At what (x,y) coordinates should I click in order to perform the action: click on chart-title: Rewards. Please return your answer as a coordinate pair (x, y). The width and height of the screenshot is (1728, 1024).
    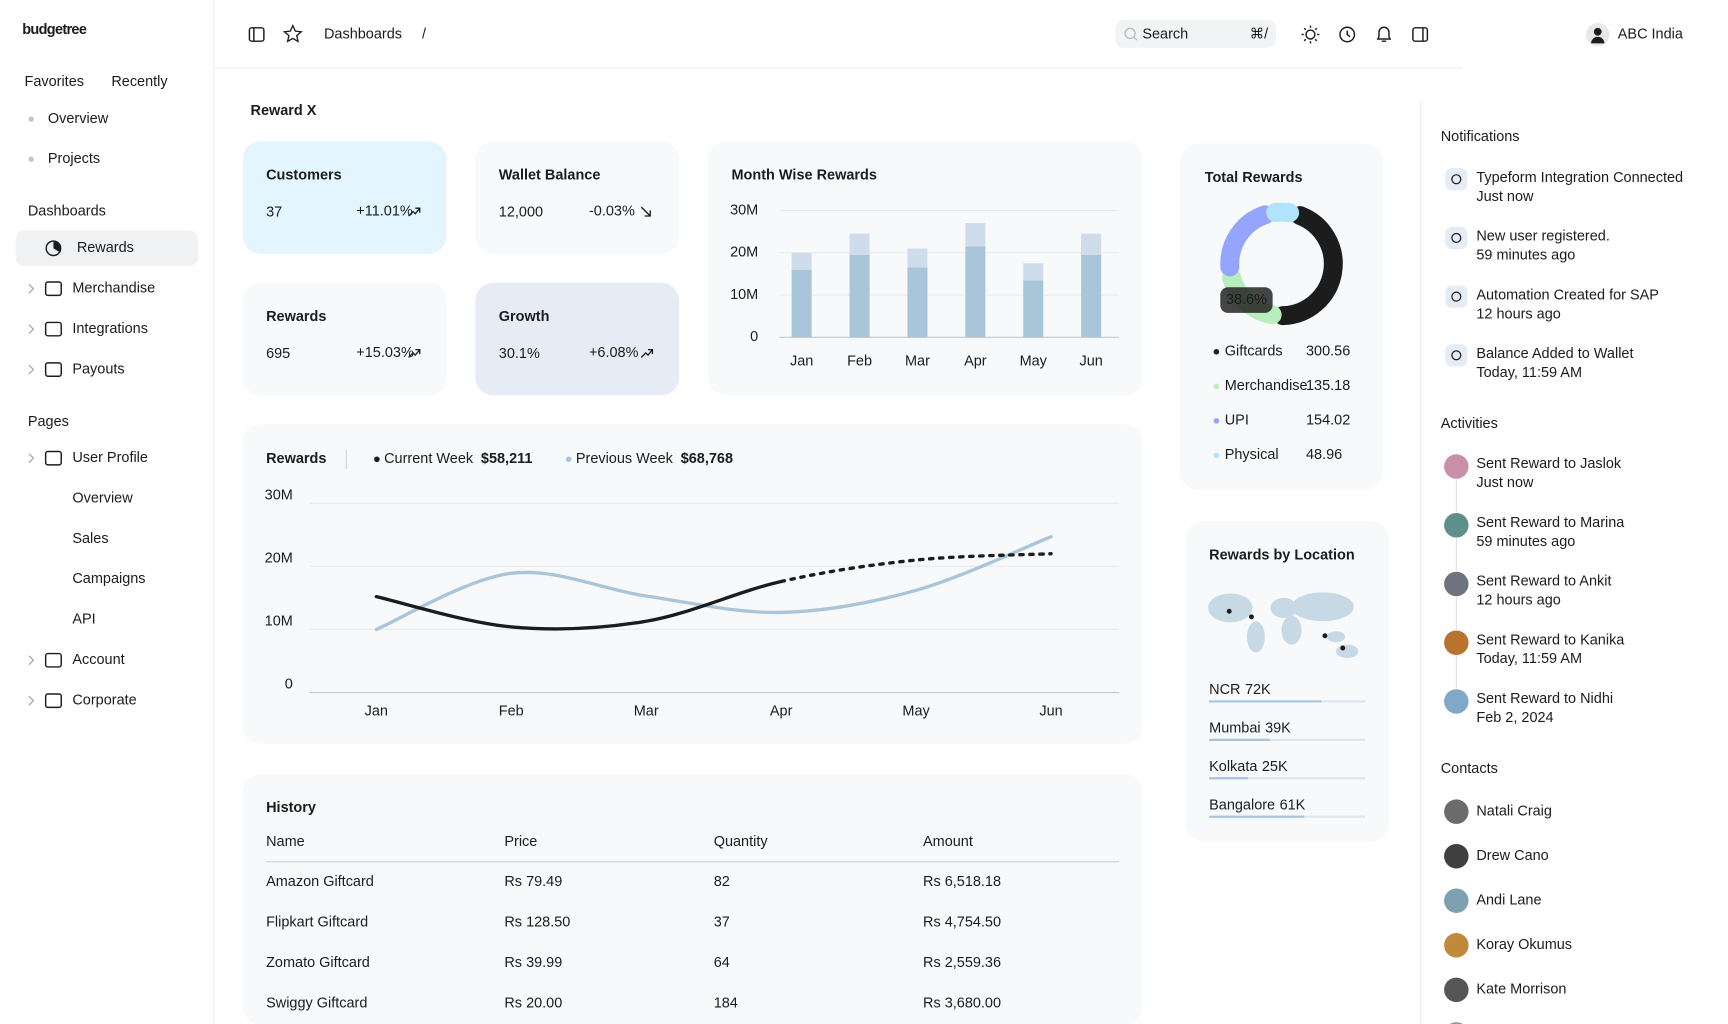
    Looking at the image, I should click on (296, 459).